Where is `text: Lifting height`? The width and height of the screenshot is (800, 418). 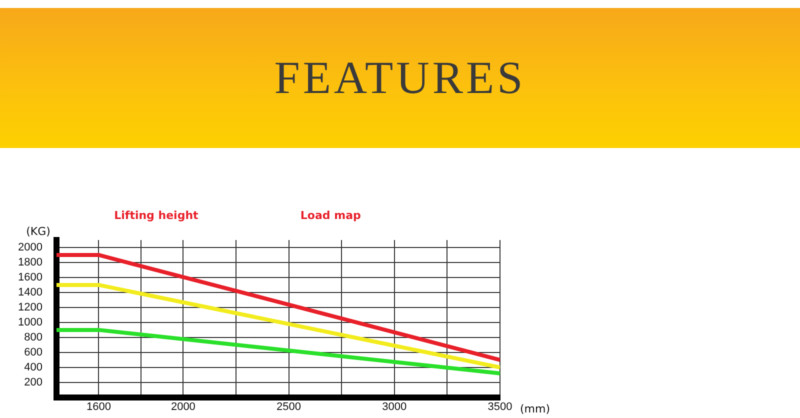 text: Lifting height is located at coordinates (156, 215).